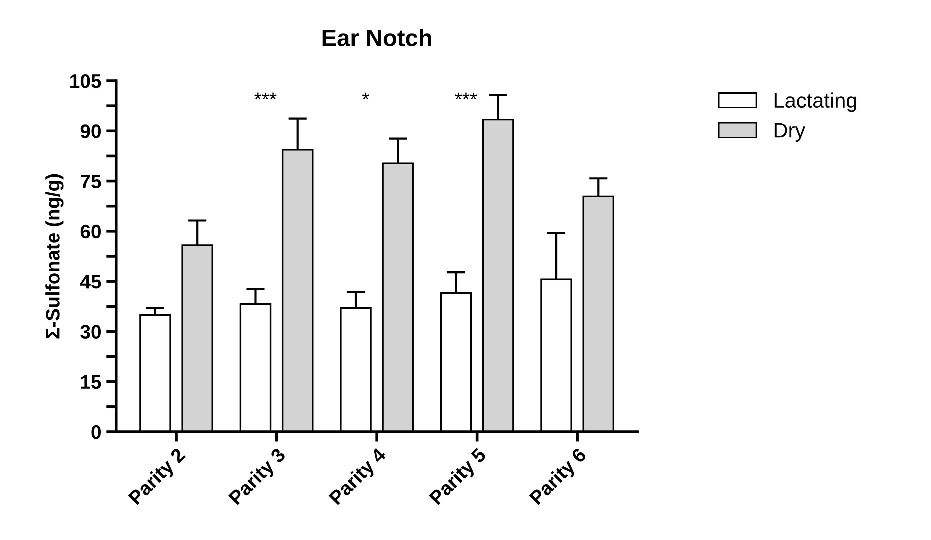  Describe the element at coordinates (91, 282) in the screenshot. I see `y-tick-label: 45` at that location.